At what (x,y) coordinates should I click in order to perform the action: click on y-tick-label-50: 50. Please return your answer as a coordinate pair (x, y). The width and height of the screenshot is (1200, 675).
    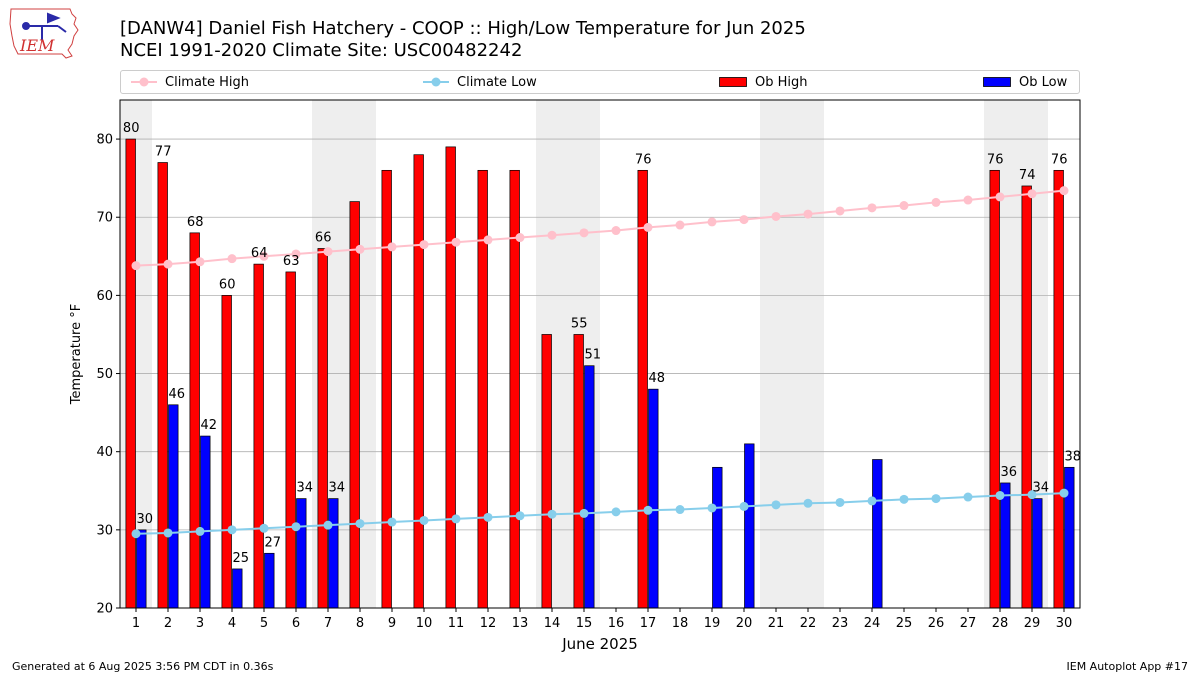
    Looking at the image, I should click on (104, 374).